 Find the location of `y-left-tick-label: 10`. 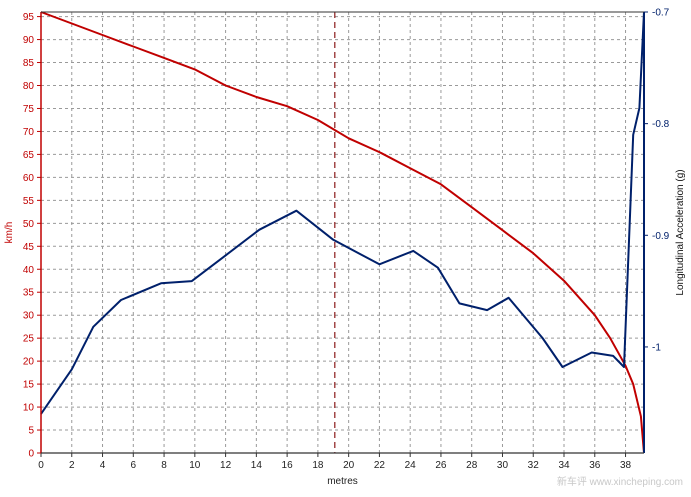

y-left-tick-label: 10 is located at coordinates (29, 408).